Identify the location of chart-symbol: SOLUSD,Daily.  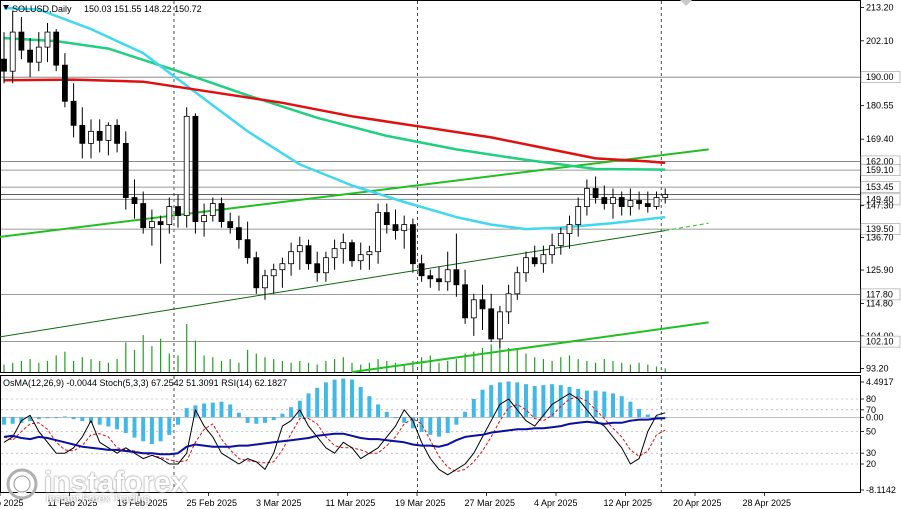
(42, 9).